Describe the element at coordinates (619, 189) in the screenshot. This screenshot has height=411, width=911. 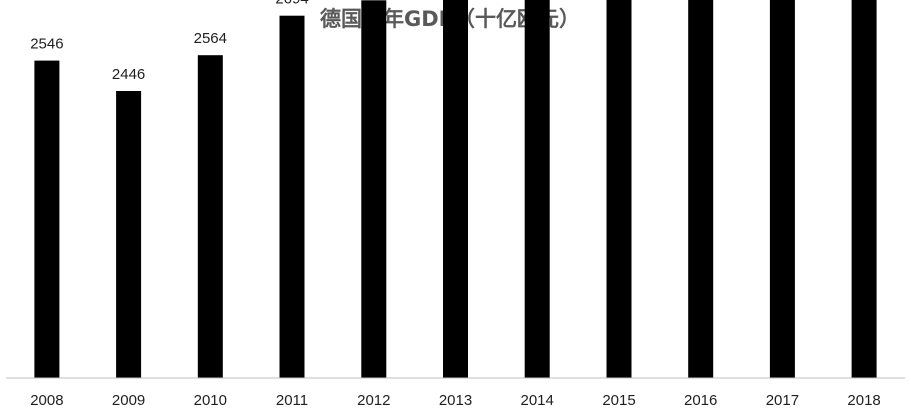
I see `bar-2015` at that location.